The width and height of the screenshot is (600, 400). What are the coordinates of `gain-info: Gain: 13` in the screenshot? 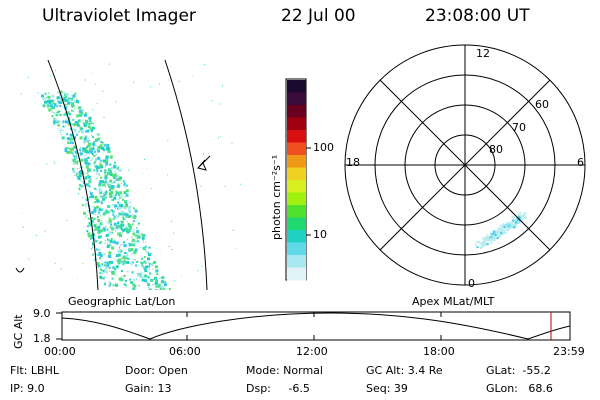 It's located at (148, 388).